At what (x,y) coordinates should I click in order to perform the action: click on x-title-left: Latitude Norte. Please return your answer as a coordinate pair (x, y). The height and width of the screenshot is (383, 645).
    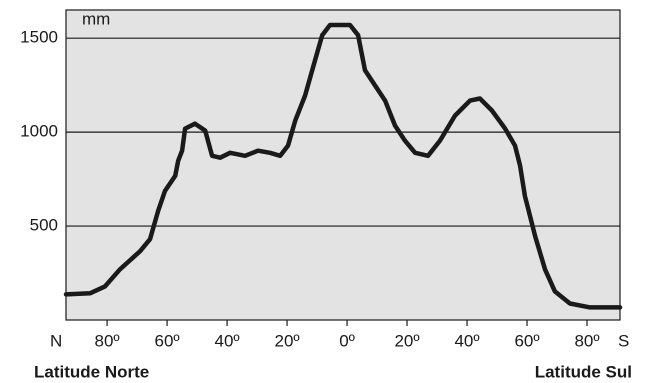
    Looking at the image, I should click on (91, 371).